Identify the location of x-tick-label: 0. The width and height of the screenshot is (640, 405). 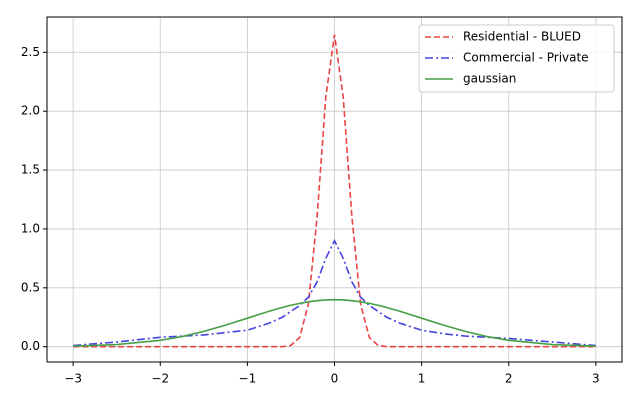
(335, 379).